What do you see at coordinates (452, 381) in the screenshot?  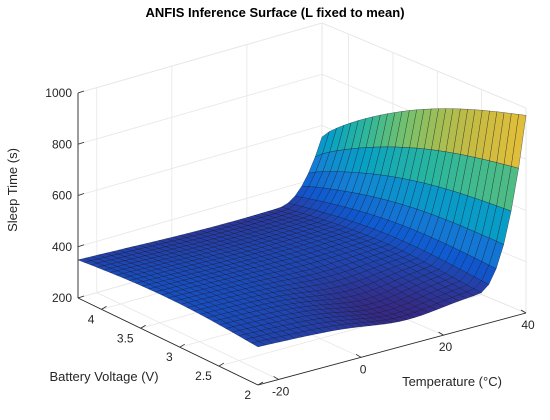 I see `x-axis-label: Temperature (°C)` at bounding box center [452, 381].